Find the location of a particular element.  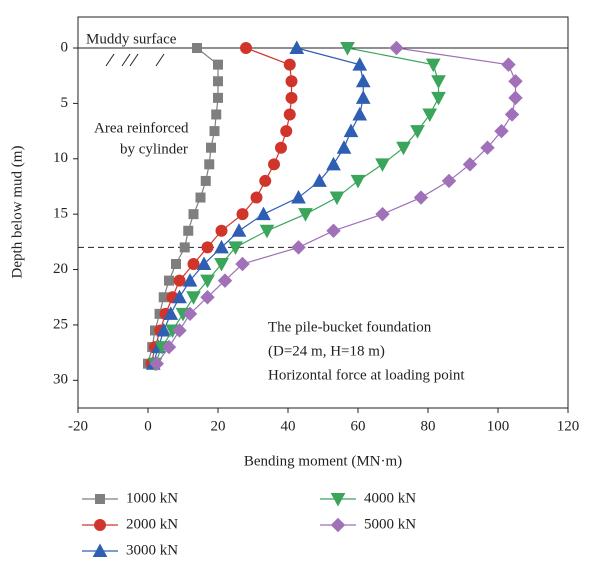

legend-label: 4000 kN is located at coordinates (390, 498).